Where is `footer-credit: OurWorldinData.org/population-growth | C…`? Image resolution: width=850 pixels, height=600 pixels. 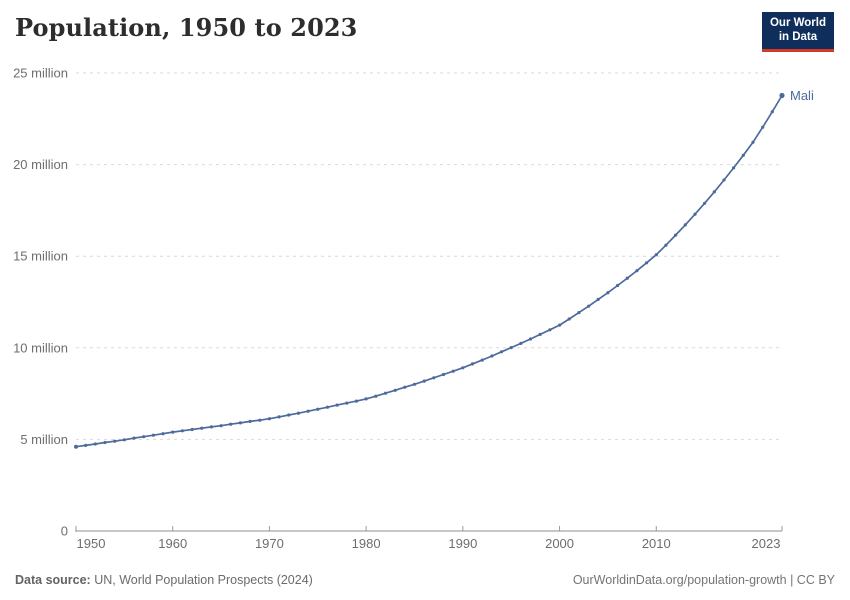
footer-credit: OurWorldinData.org/population-growth | C… is located at coordinates (703, 580).